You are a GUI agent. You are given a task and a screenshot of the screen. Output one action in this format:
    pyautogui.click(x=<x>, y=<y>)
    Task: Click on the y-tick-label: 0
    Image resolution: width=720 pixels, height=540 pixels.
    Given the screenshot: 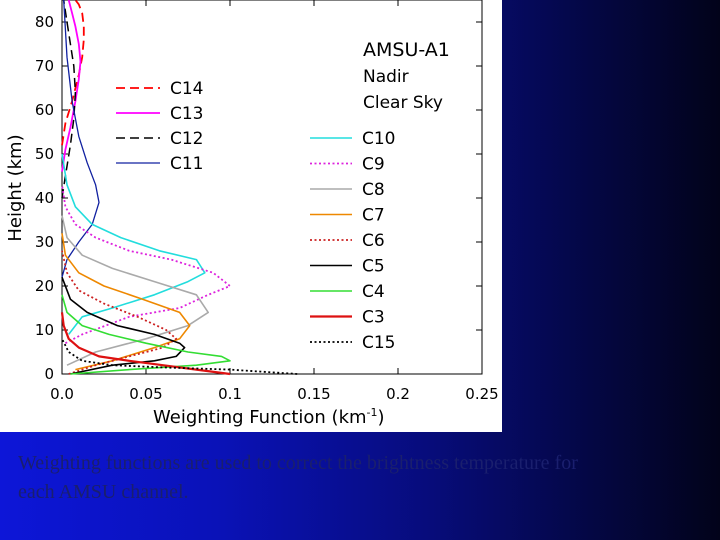 What is the action you would take?
    pyautogui.click(x=49, y=374)
    